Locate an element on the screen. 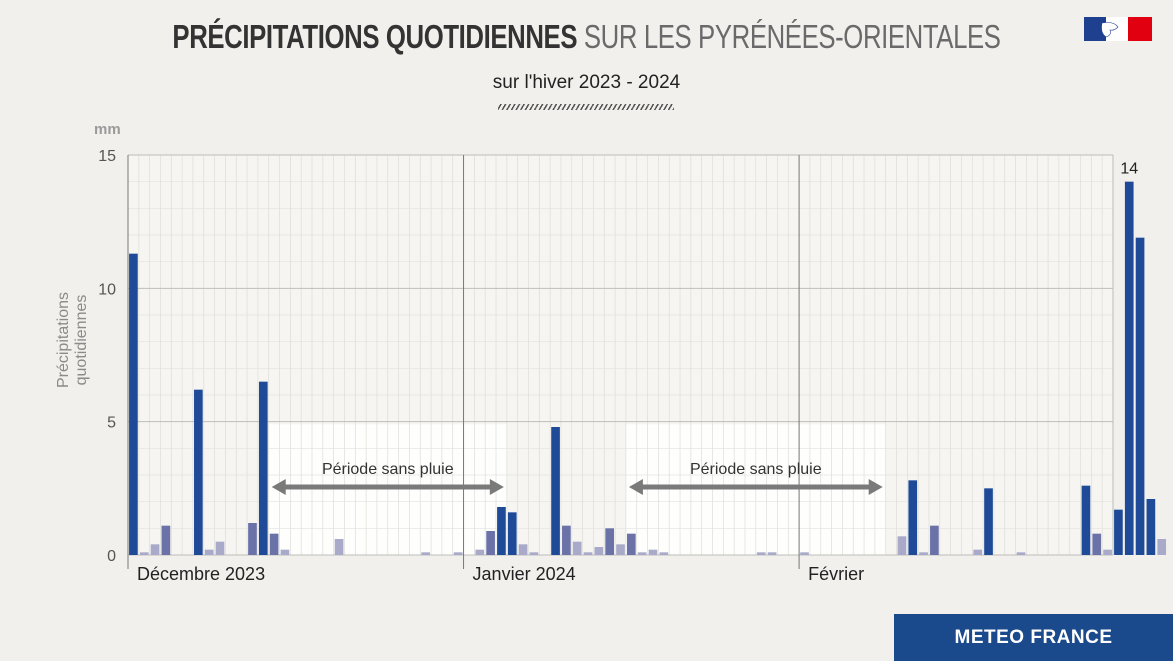  y-tick-label: 15 is located at coordinates (107, 156).